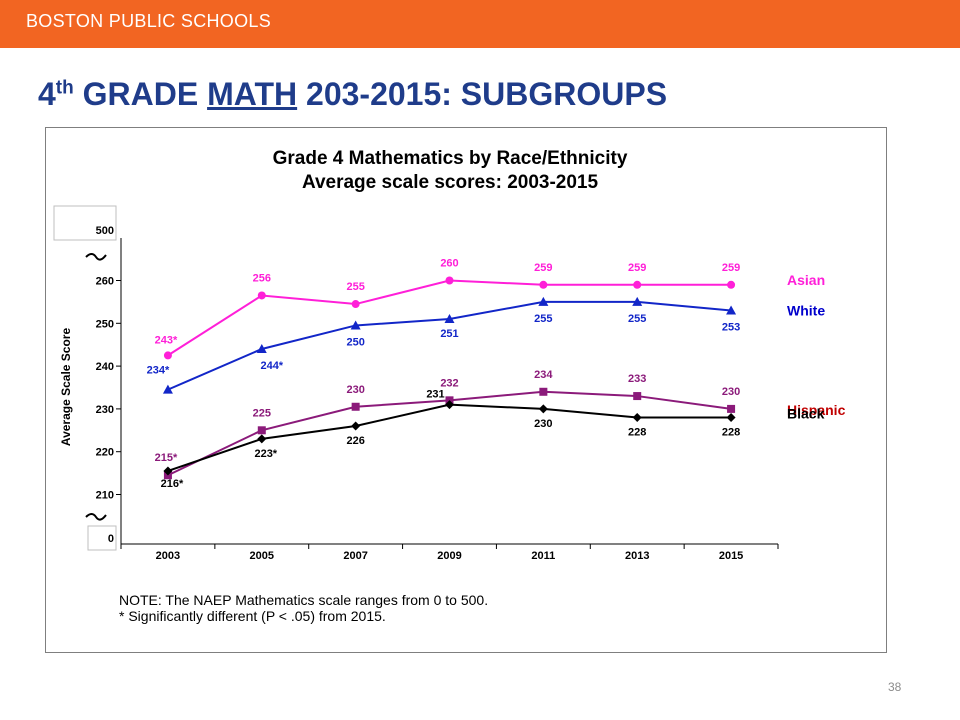 The height and width of the screenshot is (720, 960). Describe the element at coordinates (262, 278) in the screenshot. I see `asian-data-label: 256` at that location.